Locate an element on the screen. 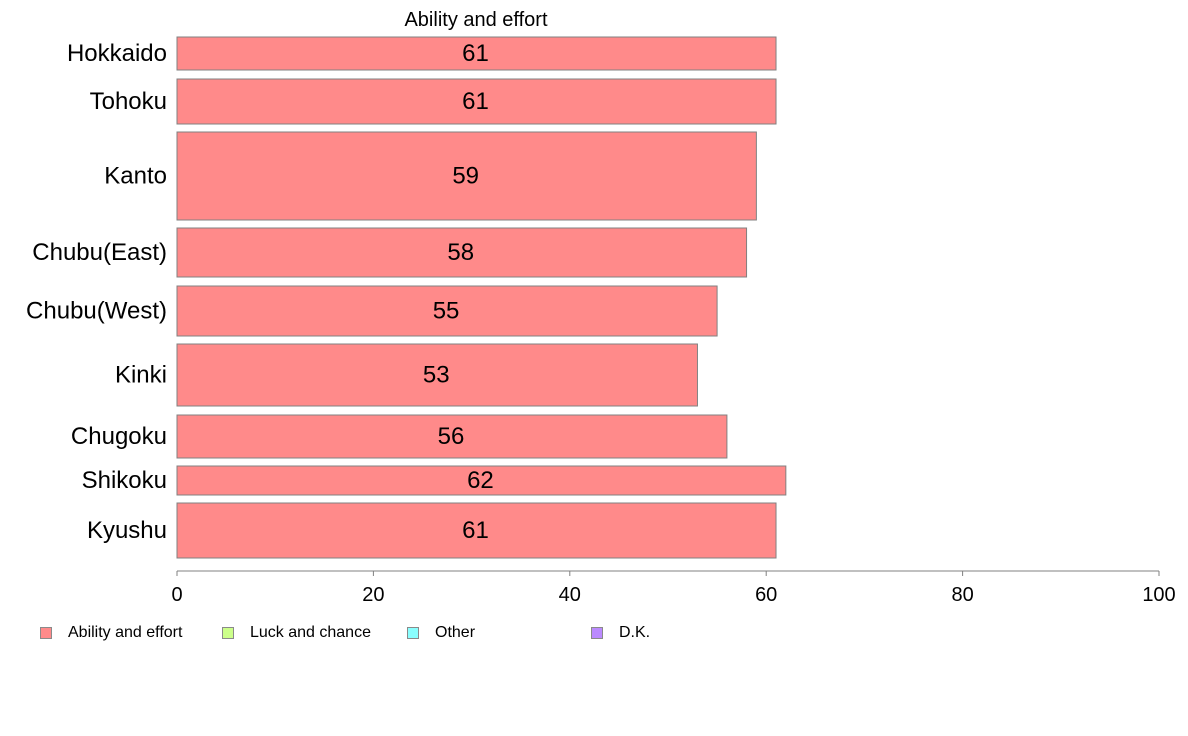  legend-item-dk: D.K. is located at coordinates (620, 633).